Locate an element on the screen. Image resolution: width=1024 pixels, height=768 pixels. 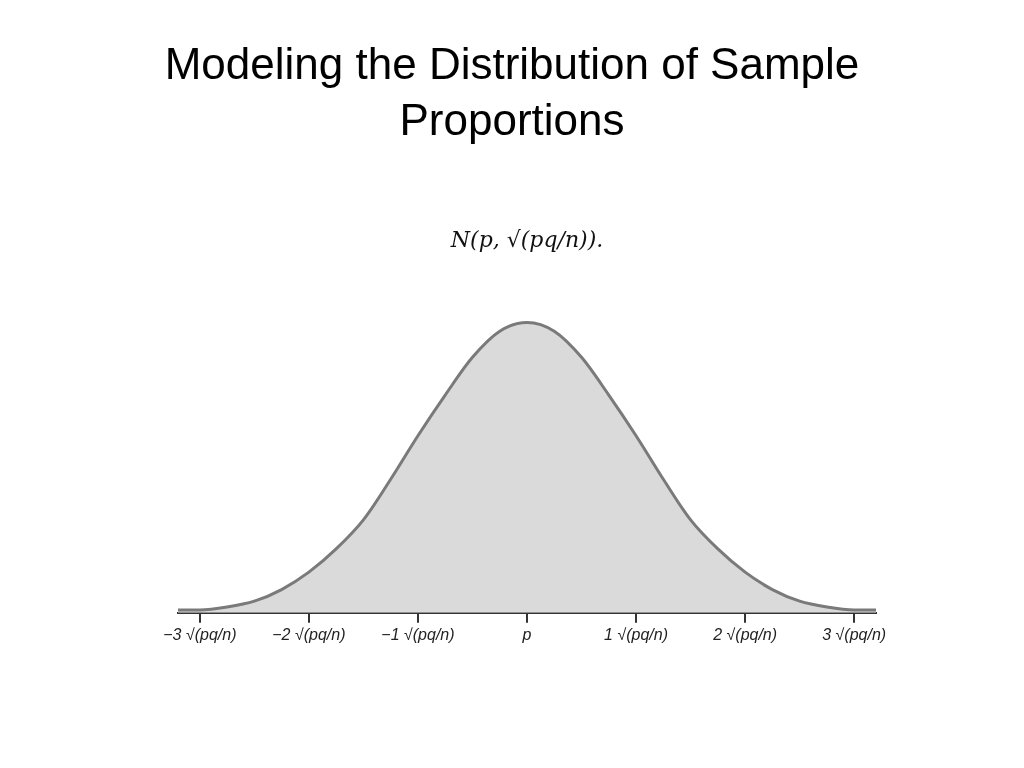
x-tick-label: −3 √(pq/n) is located at coordinates (200, 634).